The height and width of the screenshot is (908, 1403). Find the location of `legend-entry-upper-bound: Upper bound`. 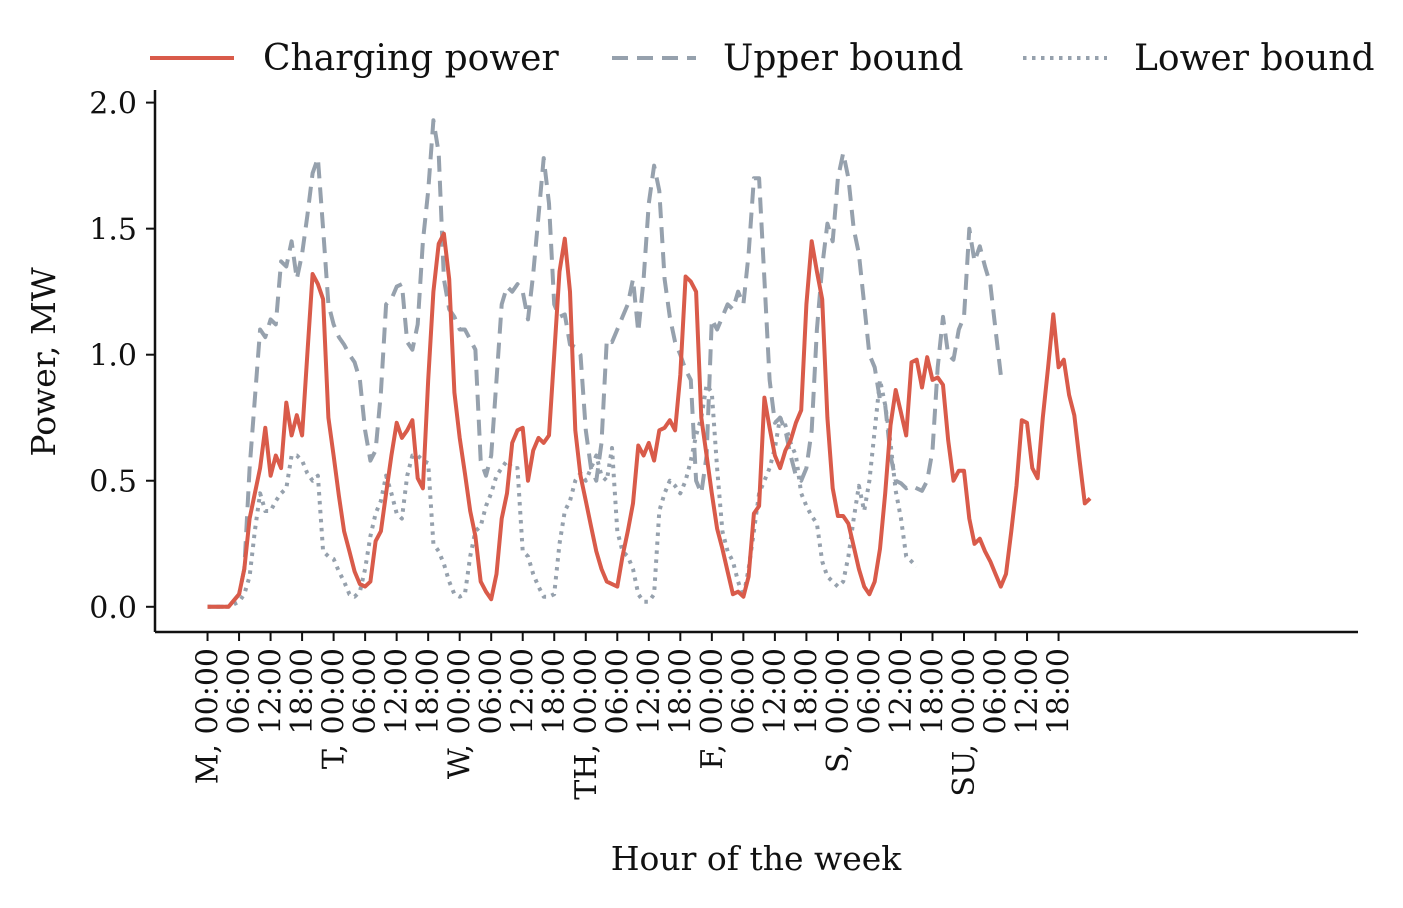

legend-entry-upper-bound: Upper bound is located at coordinates (788, 58).